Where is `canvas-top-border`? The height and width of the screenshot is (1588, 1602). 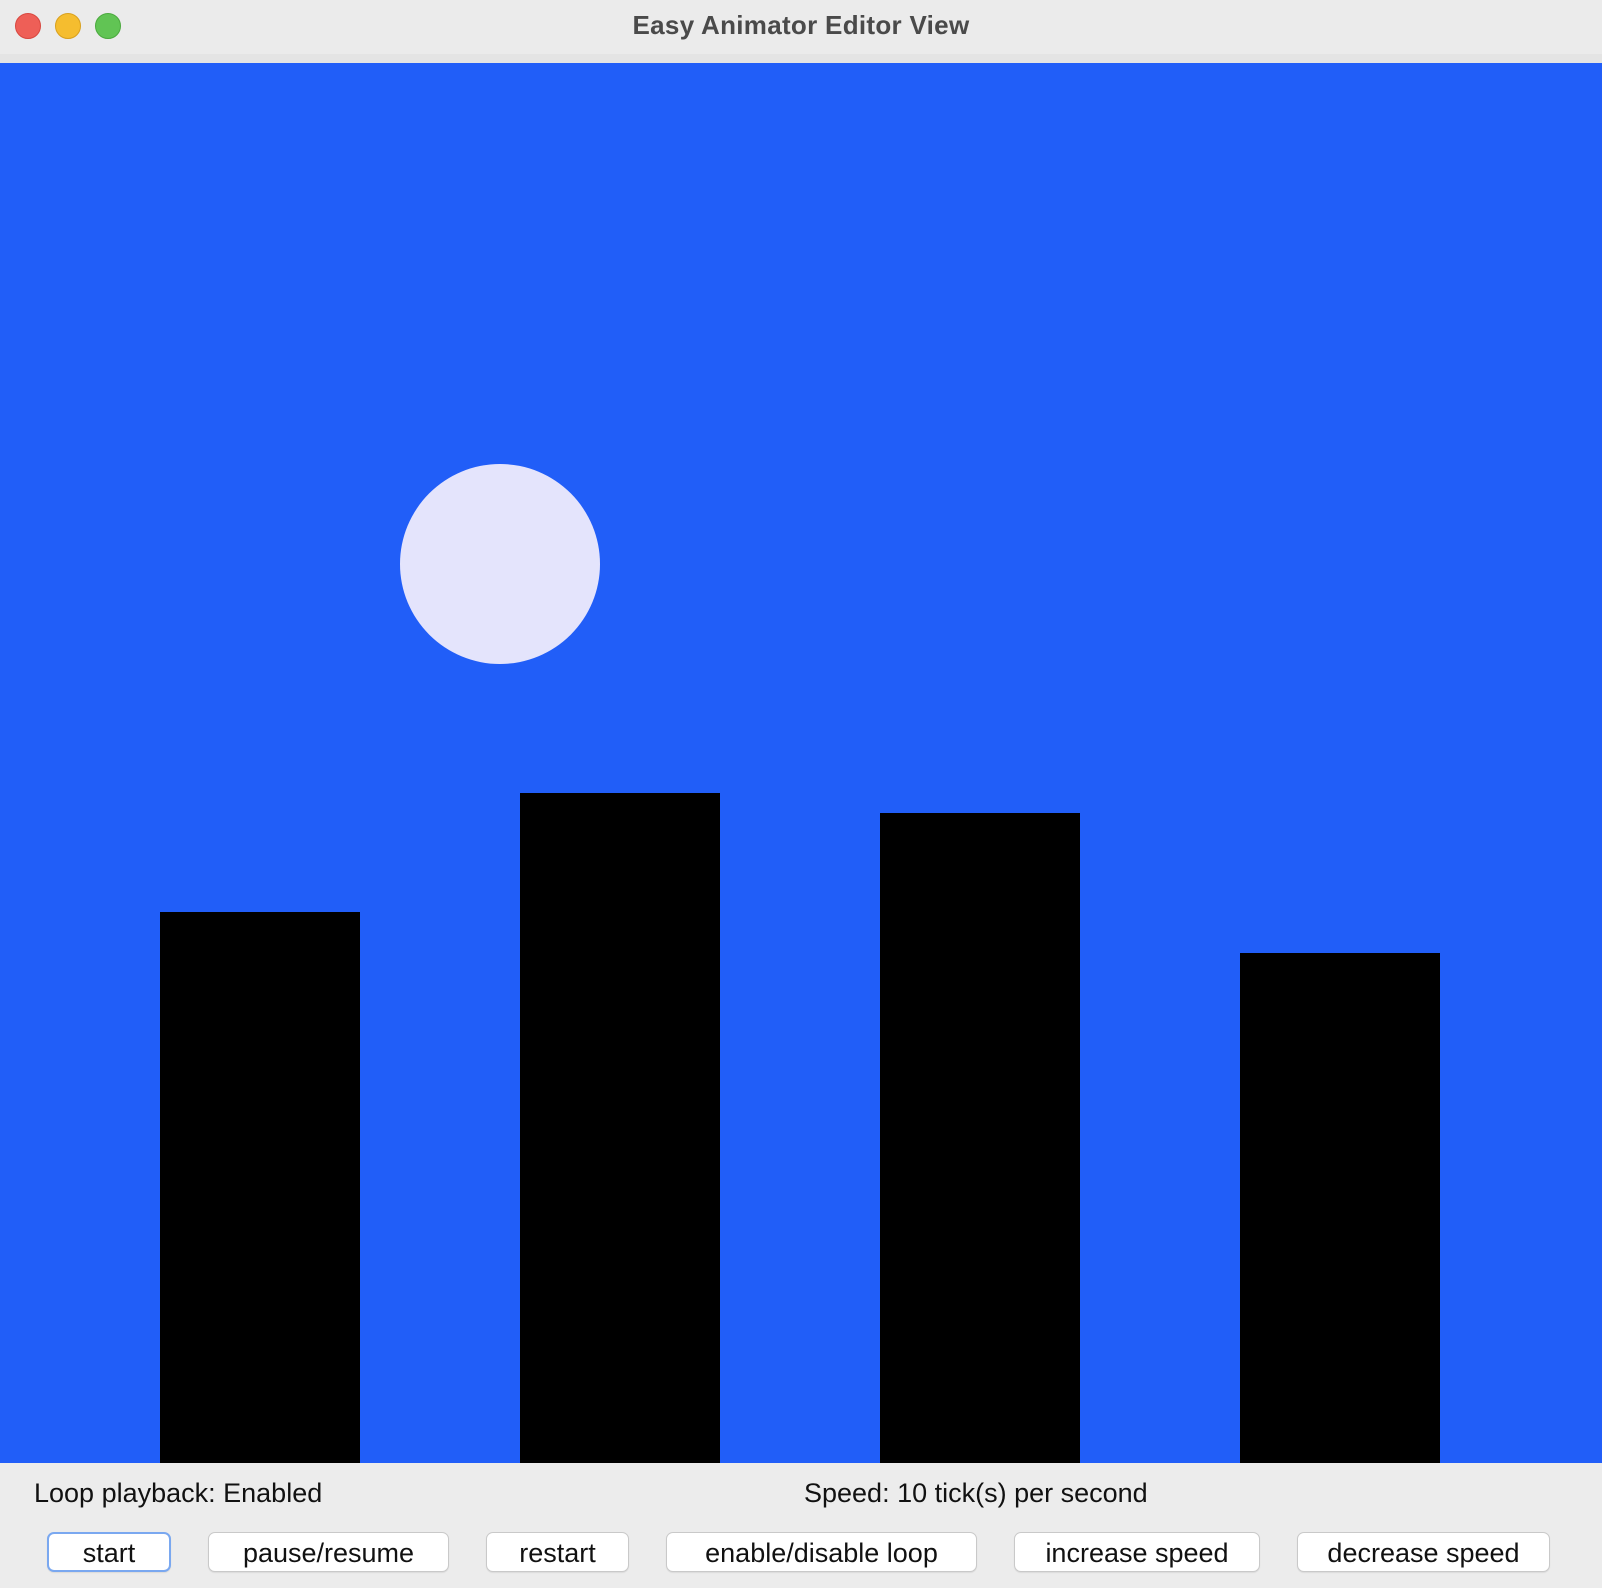
canvas-top-border is located at coordinates (801, 58).